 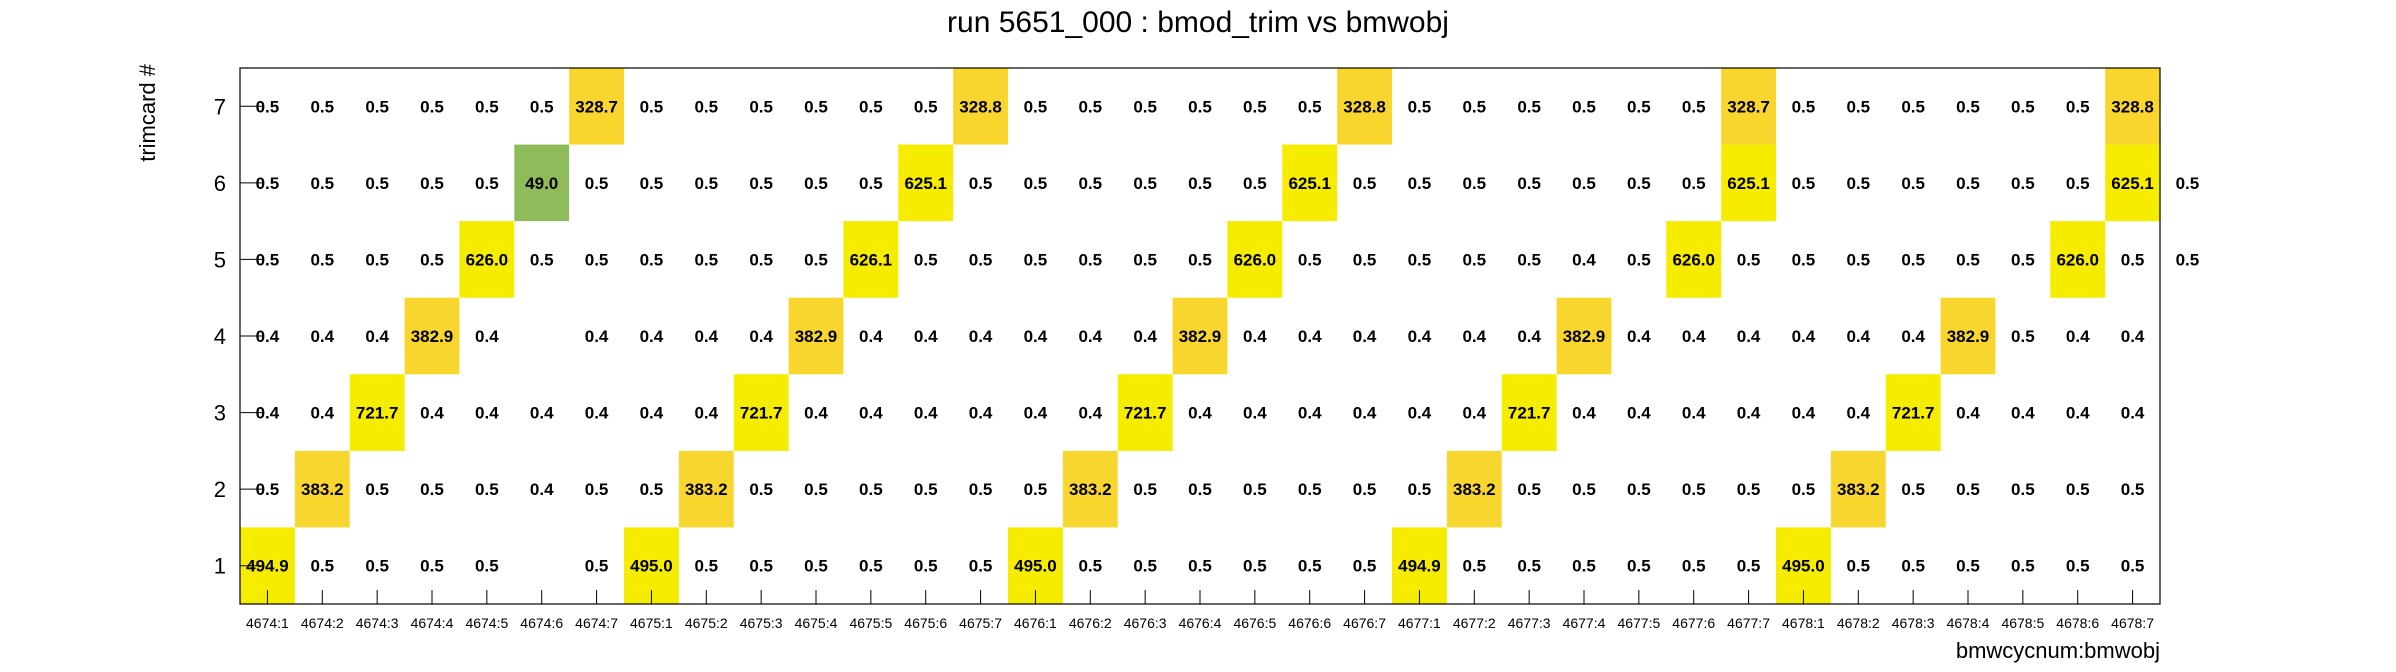 I want to click on y-tick-label: 1, so click(x=220, y=566).